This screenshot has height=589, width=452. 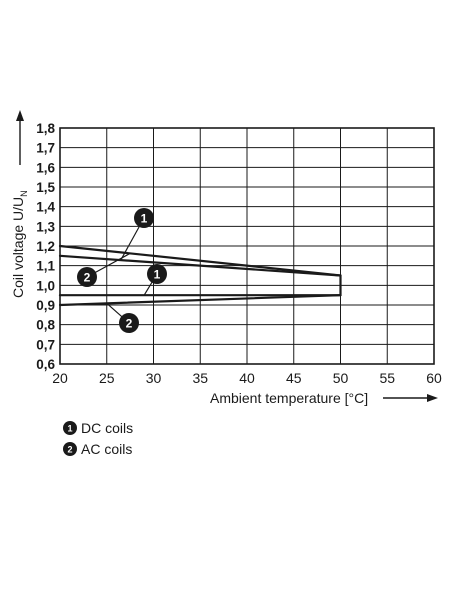 I want to click on y-axis-arrow-head-icon, so click(x=20, y=115).